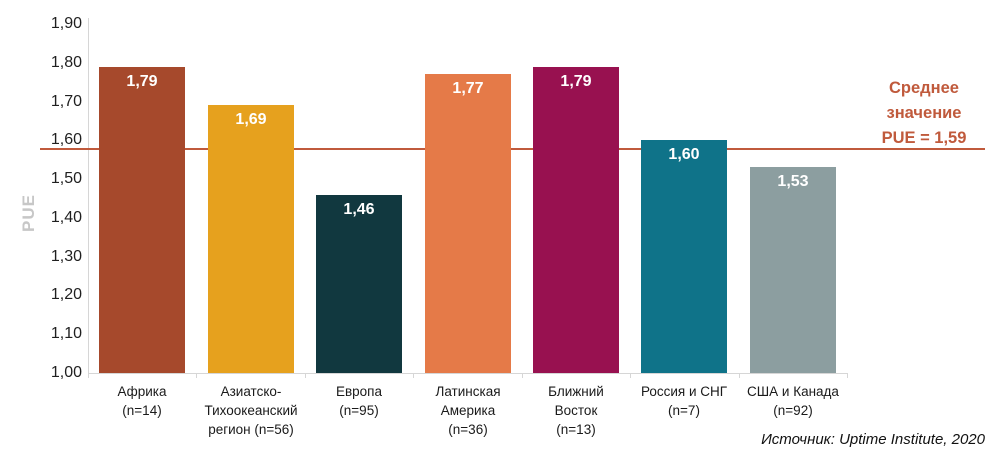  What do you see at coordinates (66, 179) in the screenshot?
I see `y-tick-label: 1,50` at bounding box center [66, 179].